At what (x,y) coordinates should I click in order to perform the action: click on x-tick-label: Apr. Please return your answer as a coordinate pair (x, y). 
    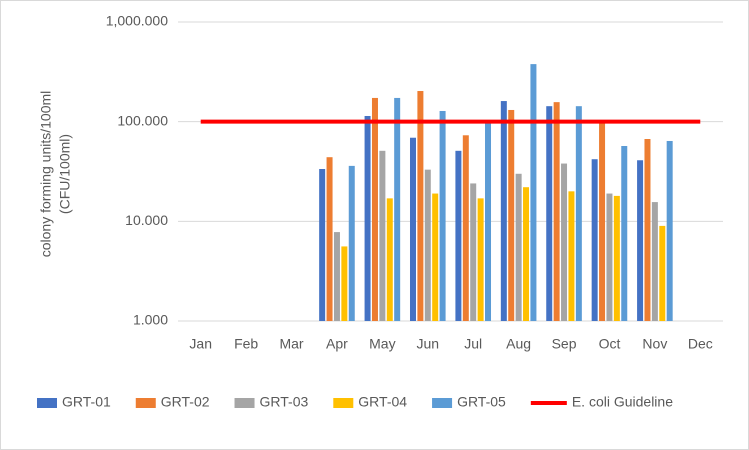
    Looking at the image, I should click on (337, 344).